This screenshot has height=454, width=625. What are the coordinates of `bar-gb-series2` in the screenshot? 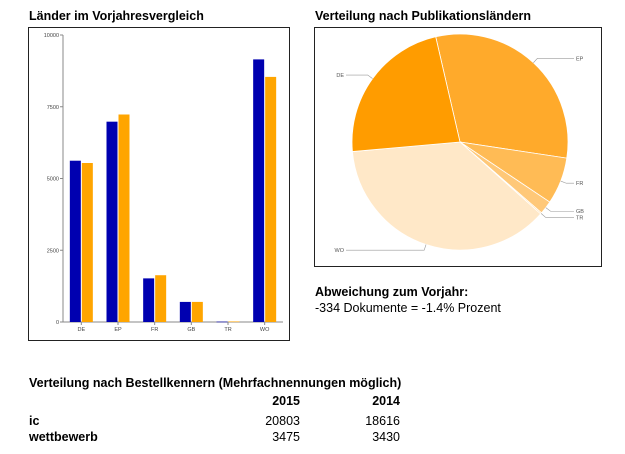 It's located at (197, 311).